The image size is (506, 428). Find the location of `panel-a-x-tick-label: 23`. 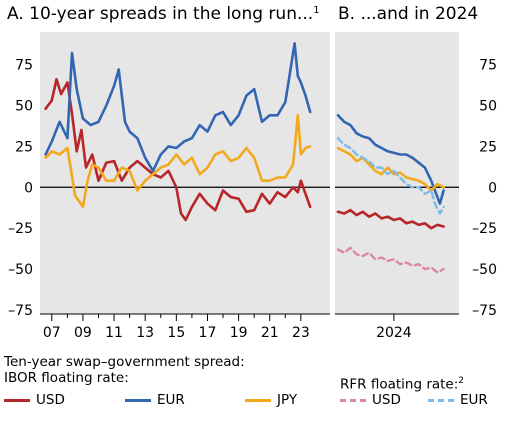

panel-a-x-tick-label: 23 is located at coordinates (301, 333).